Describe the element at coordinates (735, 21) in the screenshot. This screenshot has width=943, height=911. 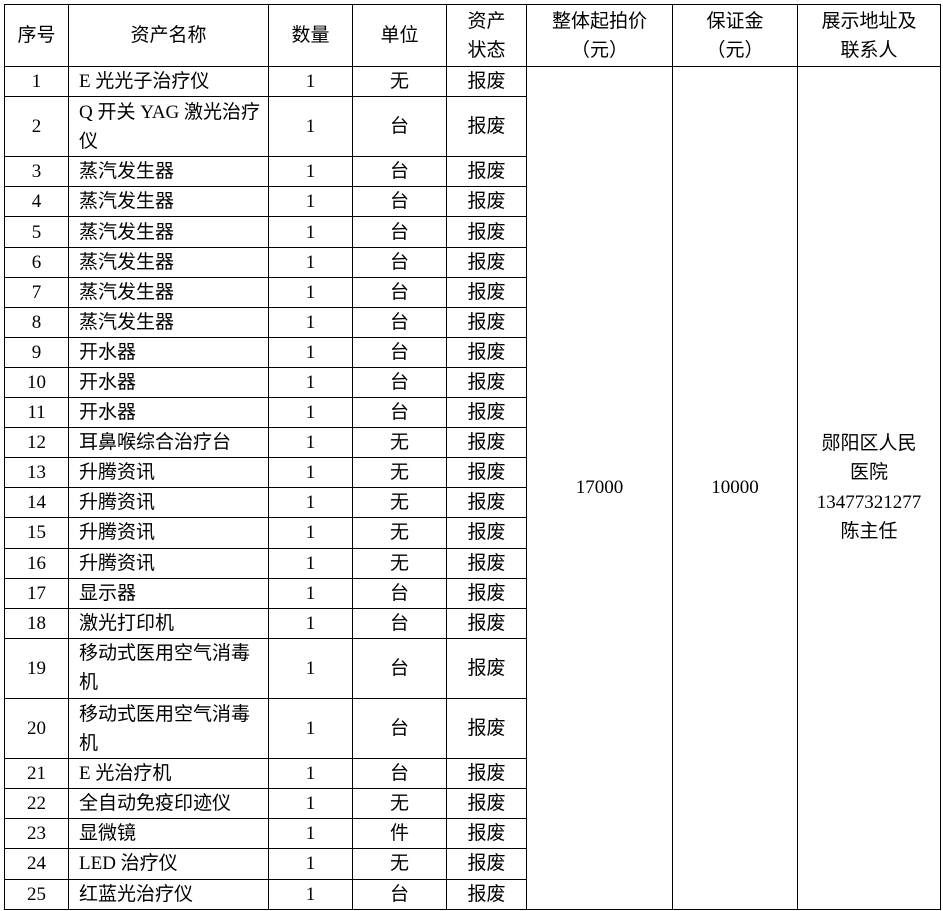
I see `header-deposit-line: 保证金` at that location.